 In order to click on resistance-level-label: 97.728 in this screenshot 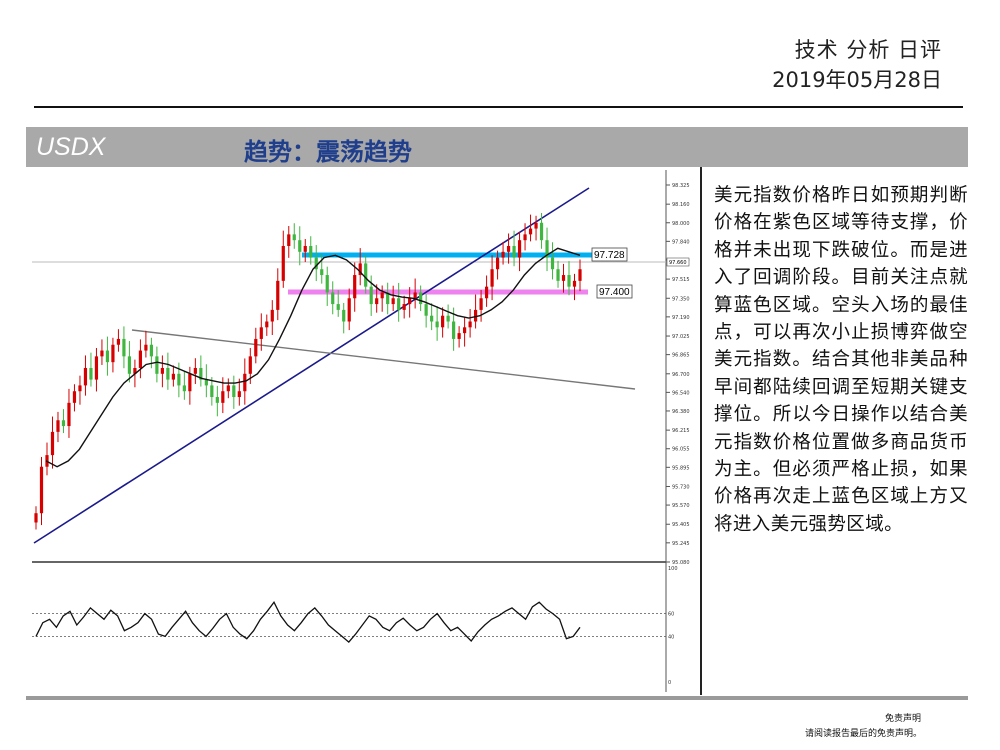, I will do `click(609, 255)`.